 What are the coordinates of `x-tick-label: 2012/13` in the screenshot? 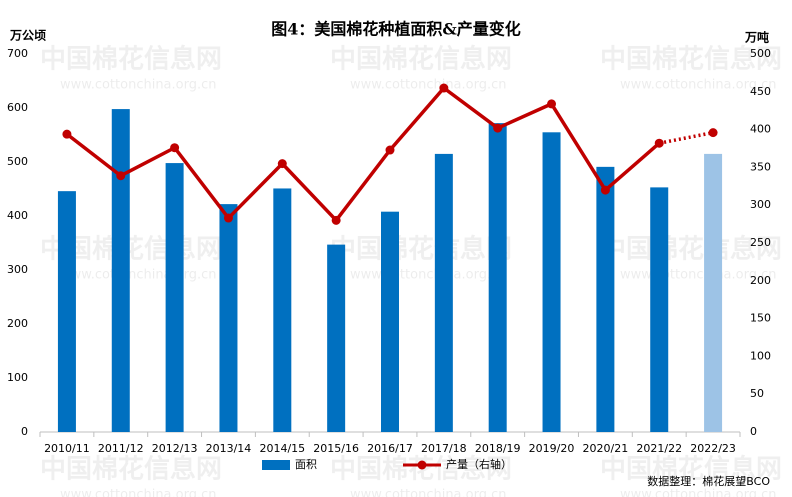 It's located at (175, 448).